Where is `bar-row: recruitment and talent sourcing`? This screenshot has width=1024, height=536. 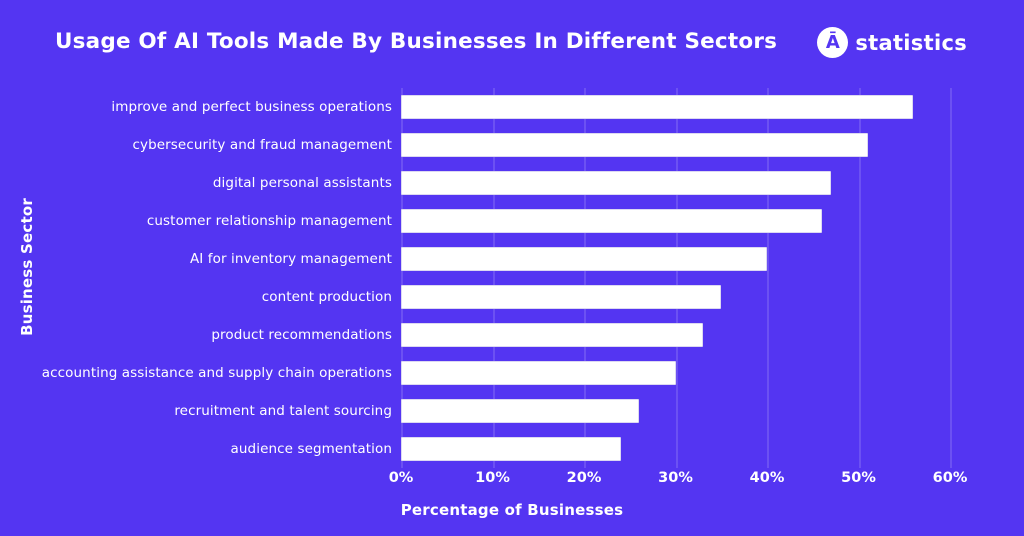
bar-row: recruitment and talent sourcing is located at coordinates (512, 411).